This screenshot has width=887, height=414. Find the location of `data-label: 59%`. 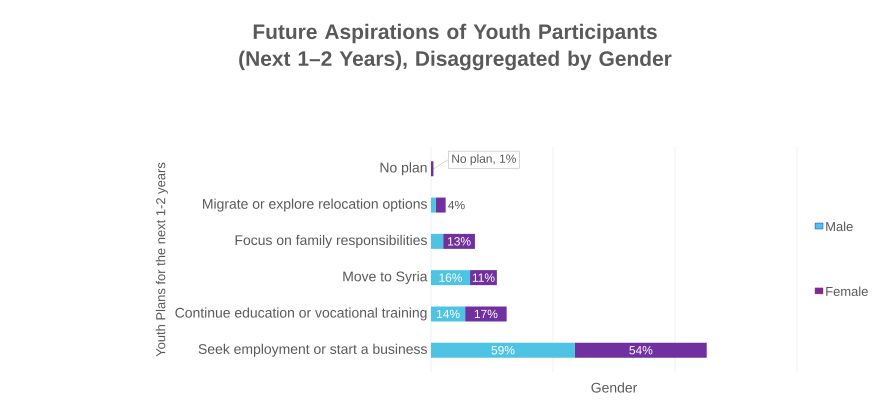

data-label: 59% is located at coordinates (503, 350).